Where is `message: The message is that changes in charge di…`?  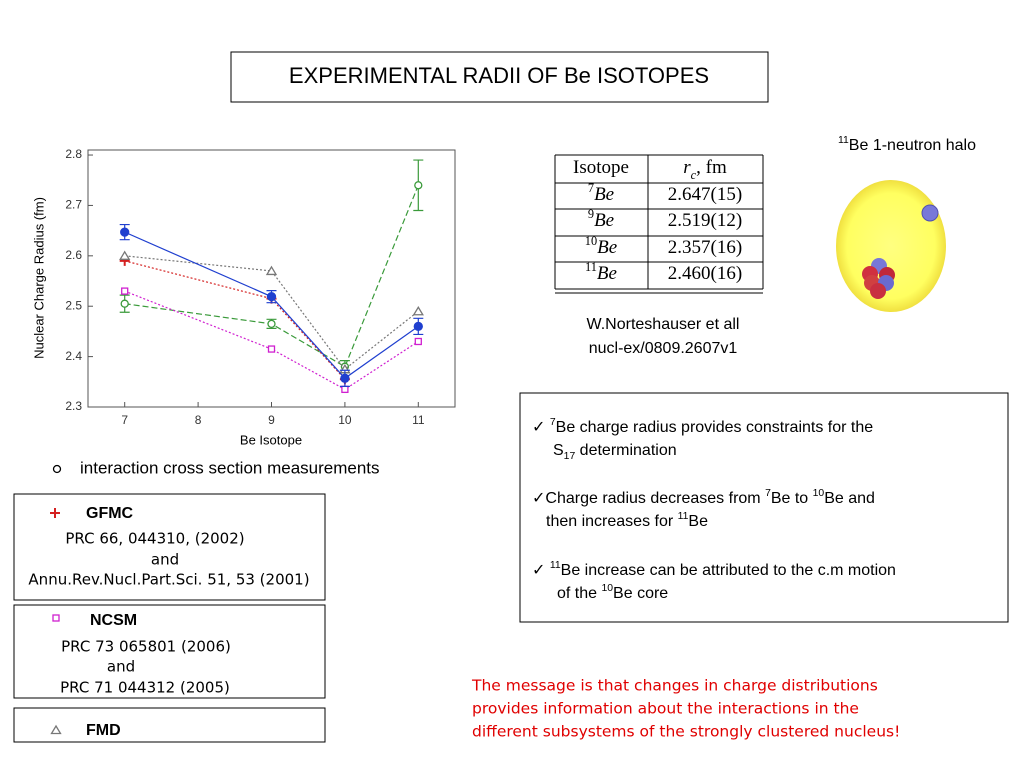
message: The message is that changes in charge di… is located at coordinates (674, 686).